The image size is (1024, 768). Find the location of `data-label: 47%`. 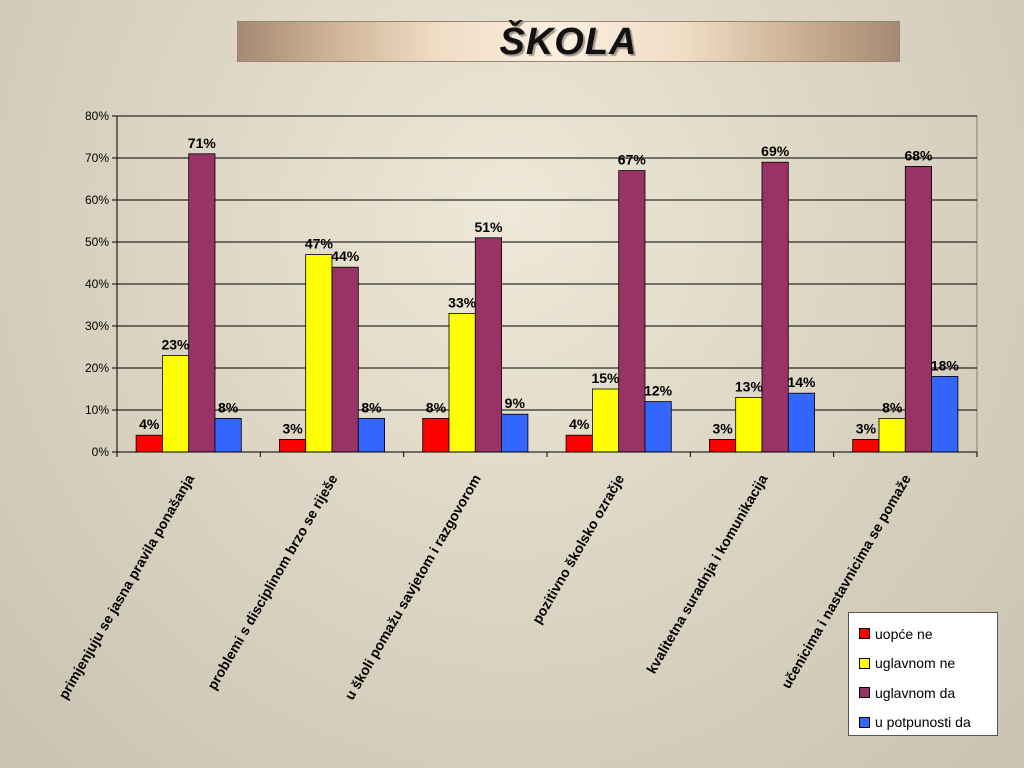

data-label: 47% is located at coordinates (319, 244).